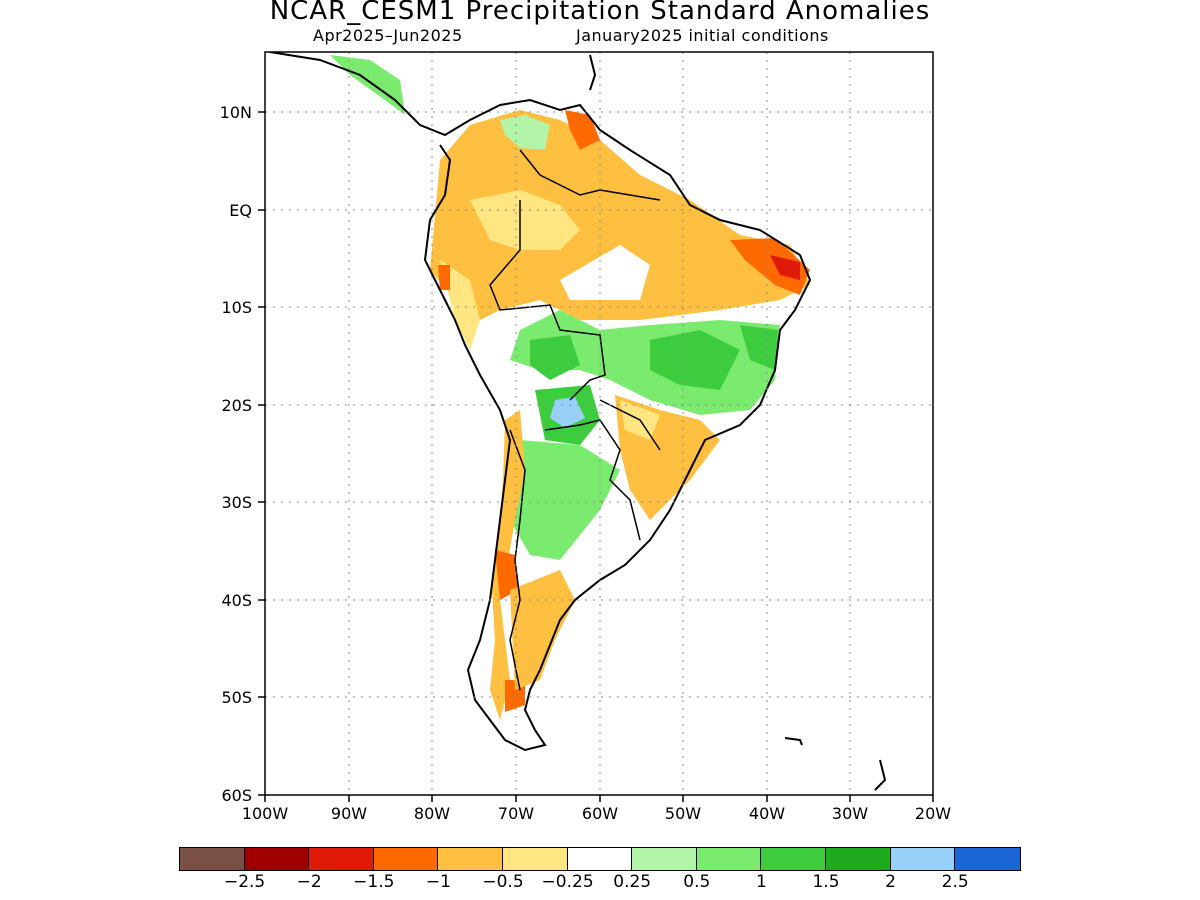  What do you see at coordinates (850, 813) in the screenshot?
I see `lon-label: 30W` at bounding box center [850, 813].